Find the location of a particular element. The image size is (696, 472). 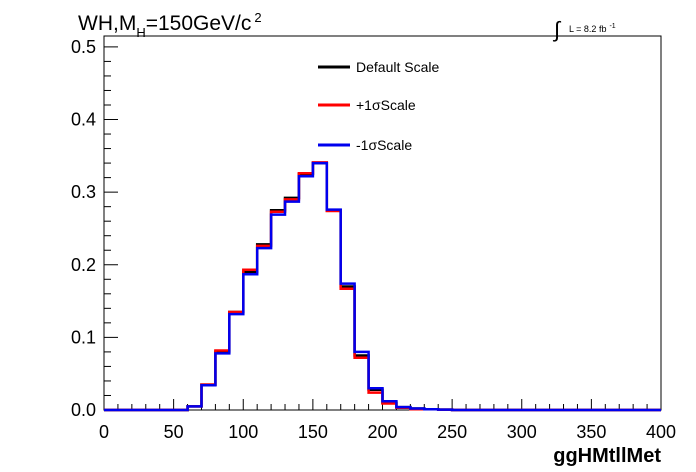

x-tick-label: 200 is located at coordinates (382, 432).